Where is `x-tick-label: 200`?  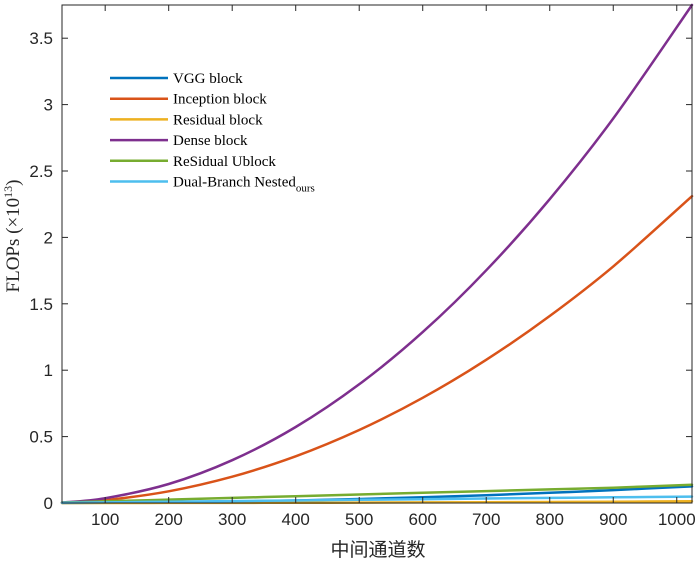
x-tick-label: 200 is located at coordinates (169, 519).